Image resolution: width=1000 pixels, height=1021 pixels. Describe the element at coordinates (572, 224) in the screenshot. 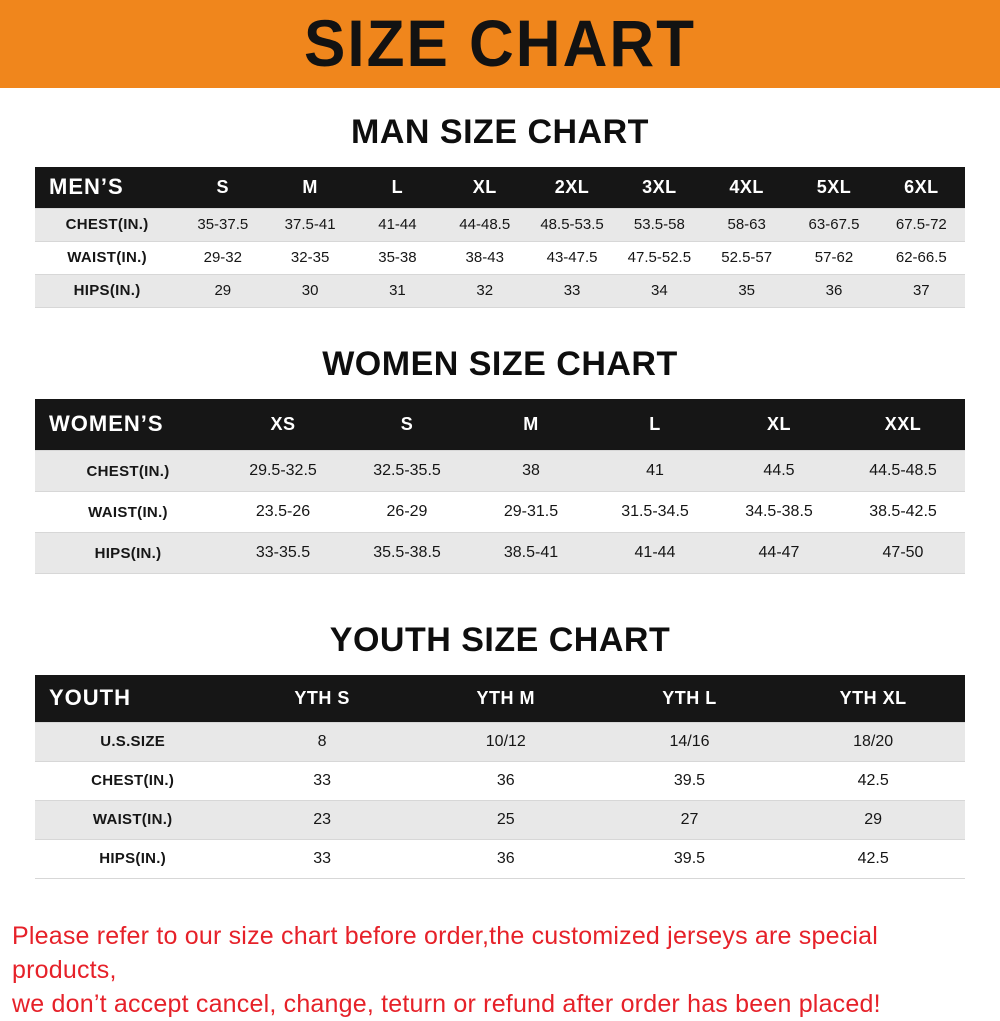

I see `size-value-cell: 48.5-53.5` at that location.